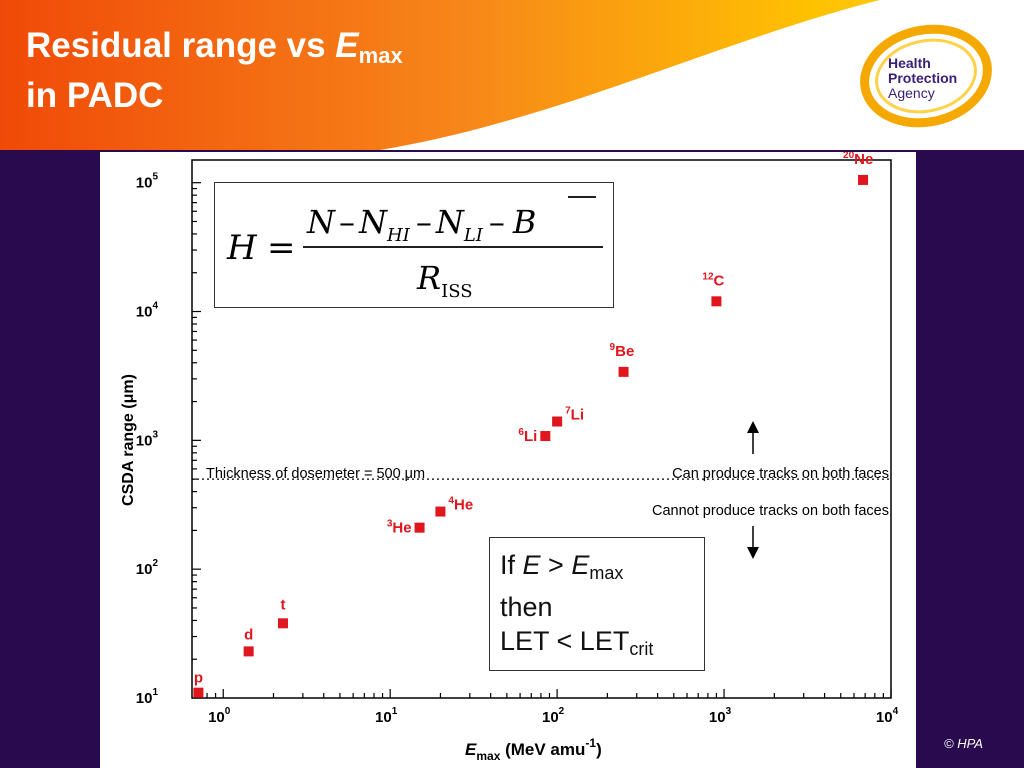  I want to click on condition-line1: If E > Emax, so click(562, 566).